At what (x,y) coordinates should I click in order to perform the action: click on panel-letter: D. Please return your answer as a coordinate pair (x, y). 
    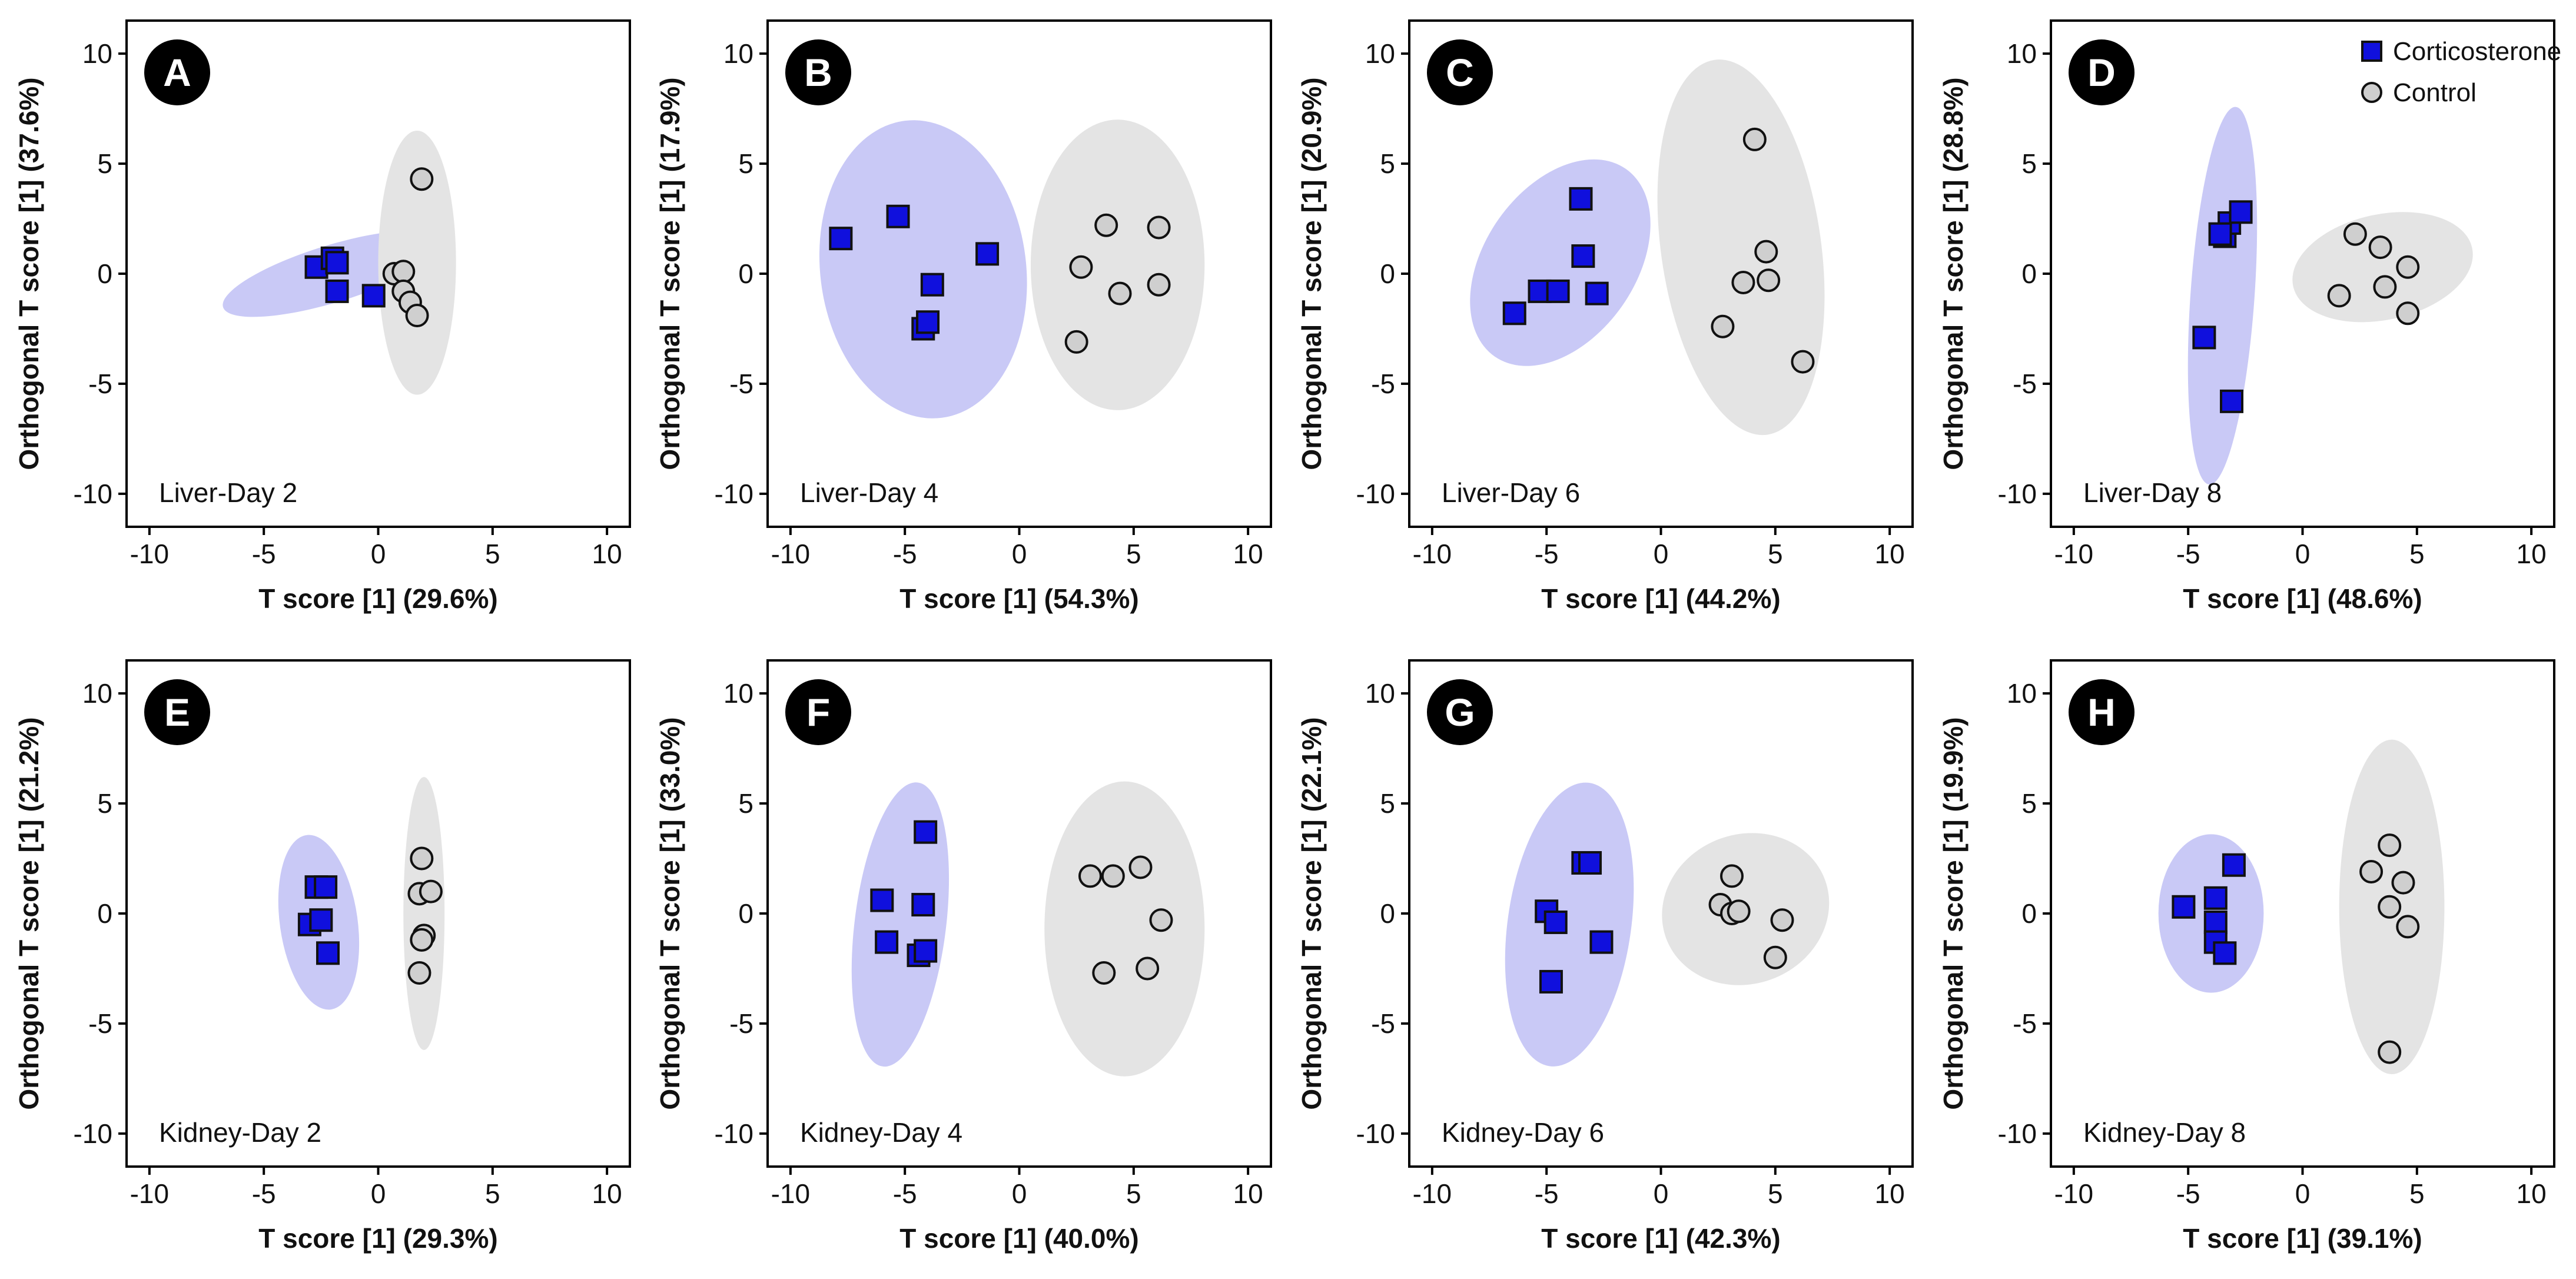
    Looking at the image, I should click on (2101, 72).